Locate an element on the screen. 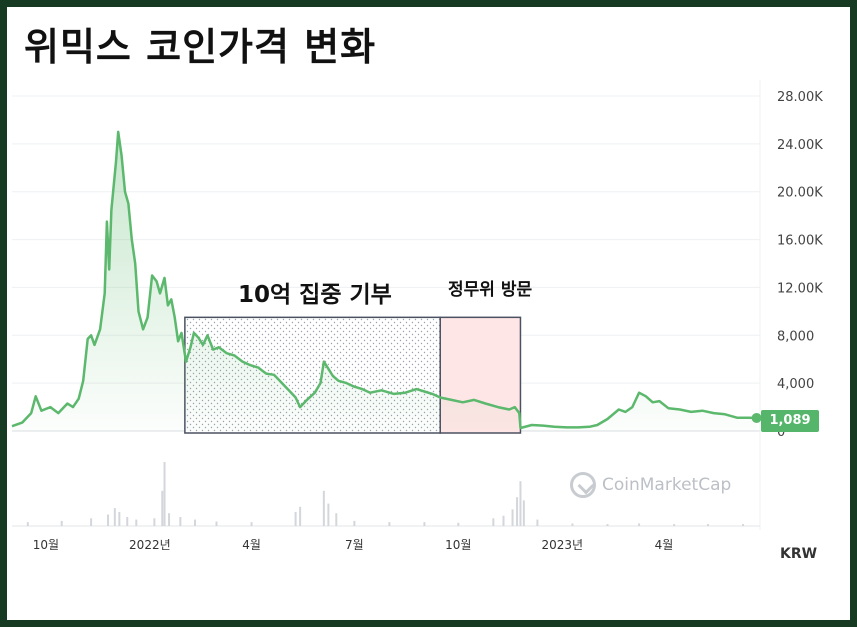 The width and height of the screenshot is (857, 627). y-tick-label: 12.00K is located at coordinates (800, 288).